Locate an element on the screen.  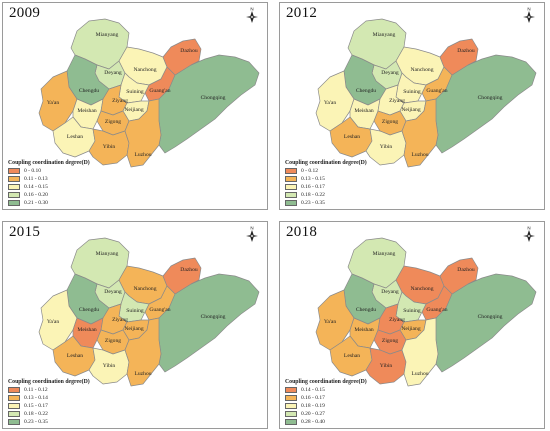
legend-item: 0.18 - 0.19 is located at coordinates (326, 406).